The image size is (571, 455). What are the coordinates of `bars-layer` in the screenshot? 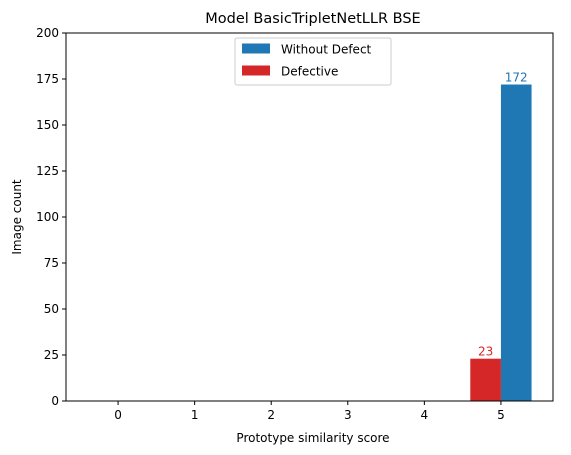 It's located at (501, 243).